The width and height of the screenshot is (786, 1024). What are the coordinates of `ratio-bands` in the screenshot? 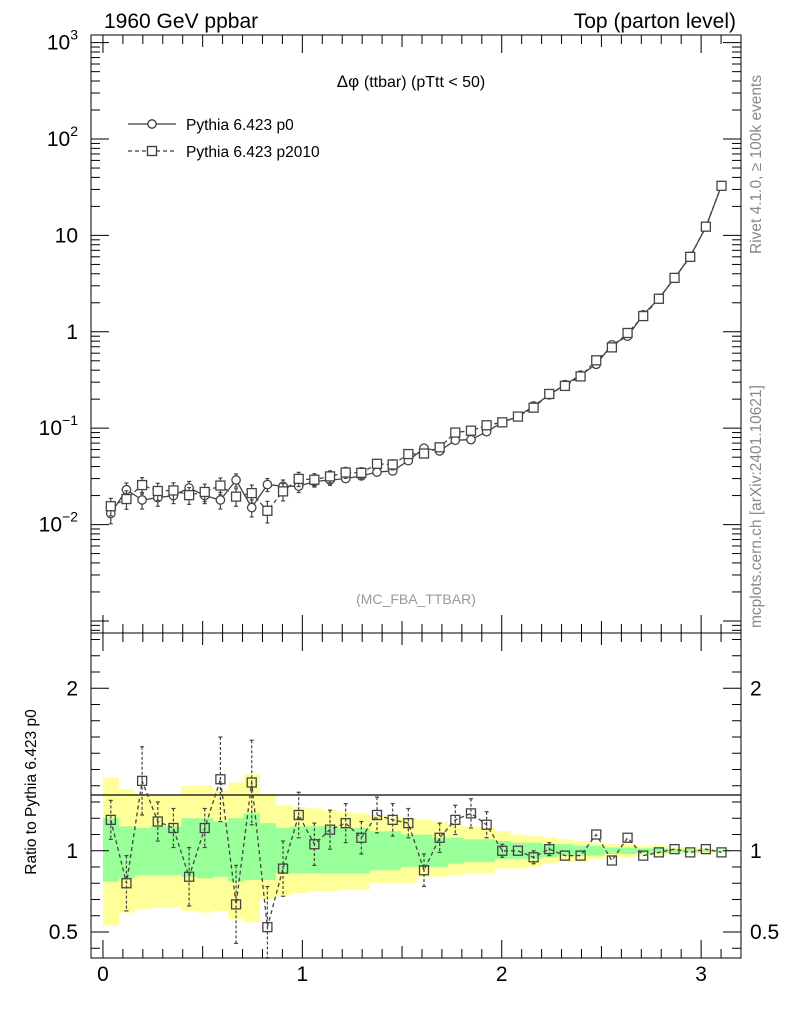 It's located at (416, 850).